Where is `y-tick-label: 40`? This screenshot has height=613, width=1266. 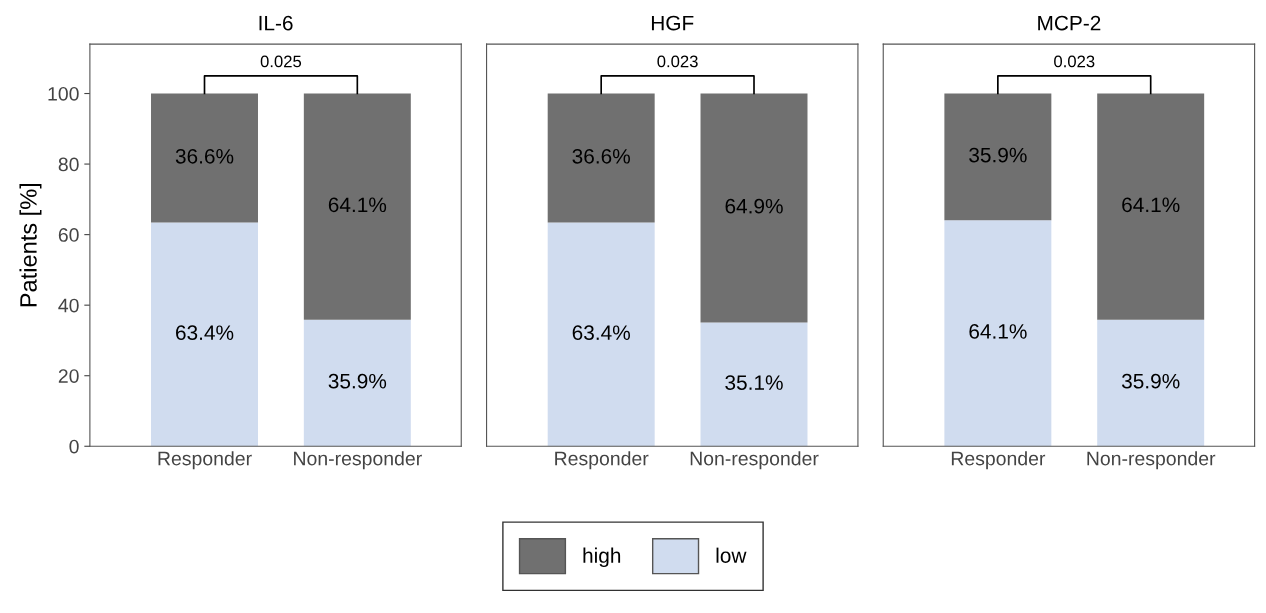 y-tick-label: 40 is located at coordinates (68, 305).